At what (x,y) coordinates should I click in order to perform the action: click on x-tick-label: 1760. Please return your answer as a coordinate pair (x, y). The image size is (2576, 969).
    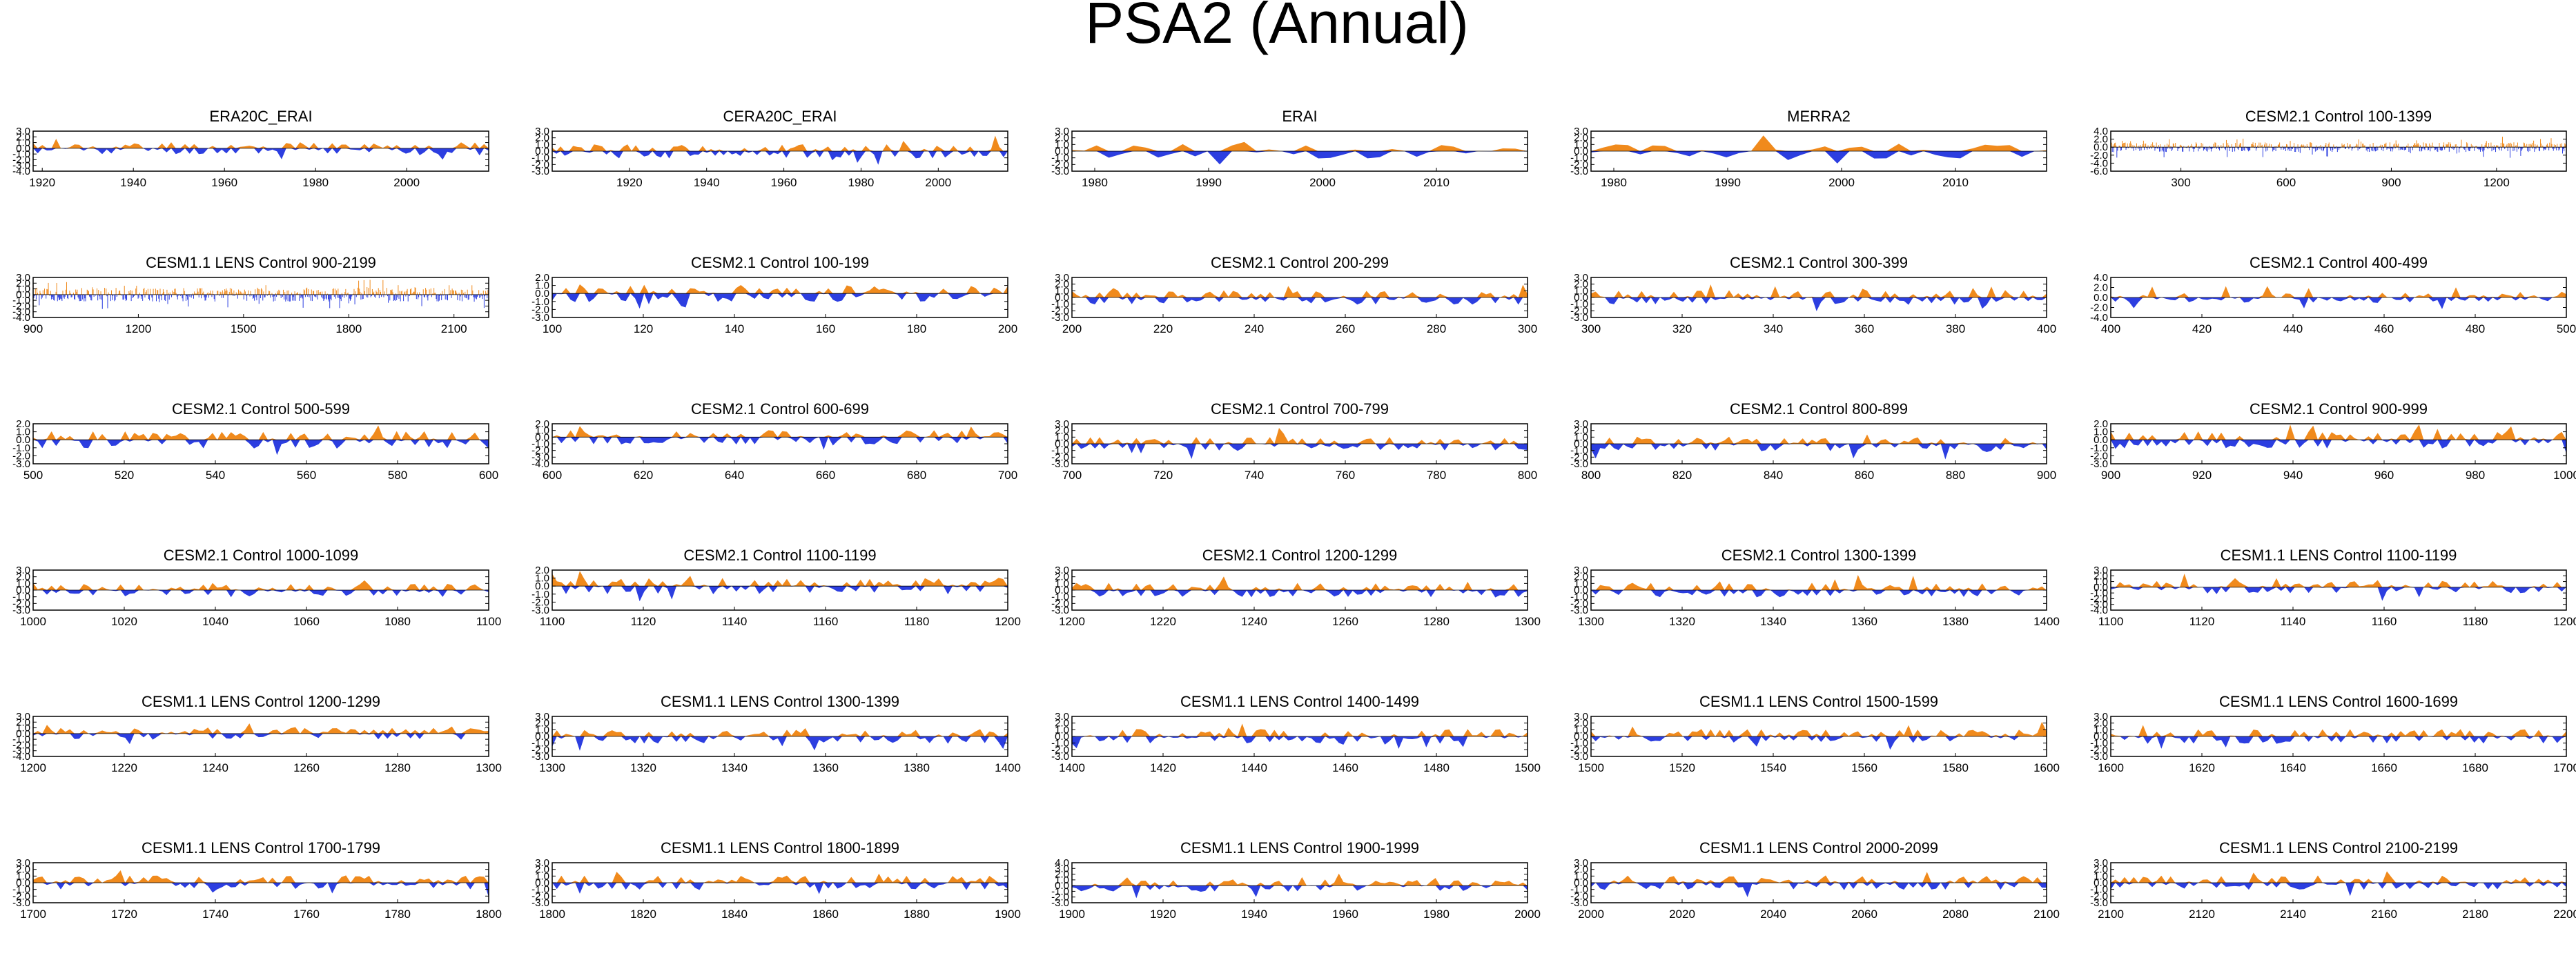
    Looking at the image, I should click on (306, 914).